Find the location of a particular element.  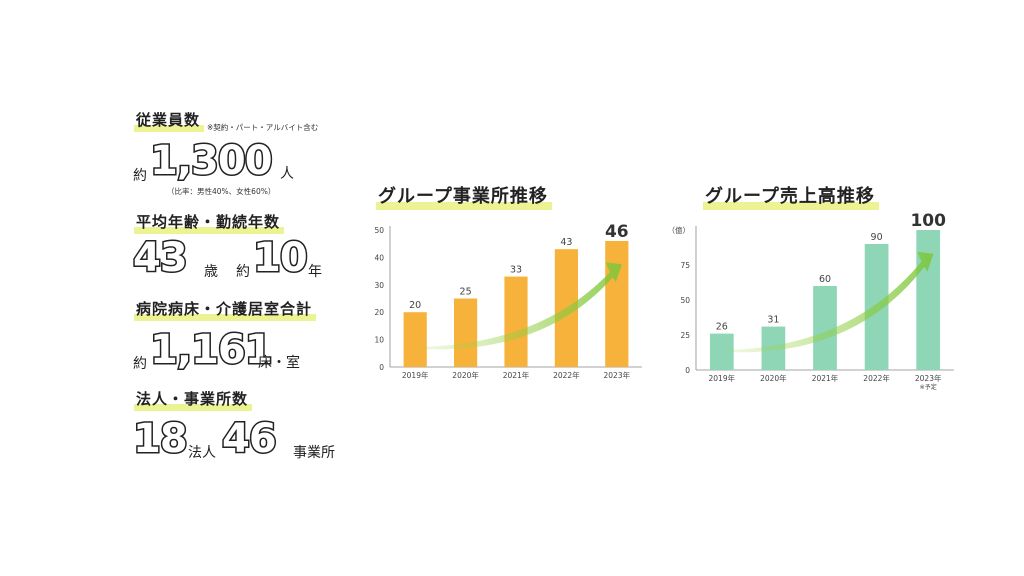

data-label: 46 is located at coordinates (617, 232).